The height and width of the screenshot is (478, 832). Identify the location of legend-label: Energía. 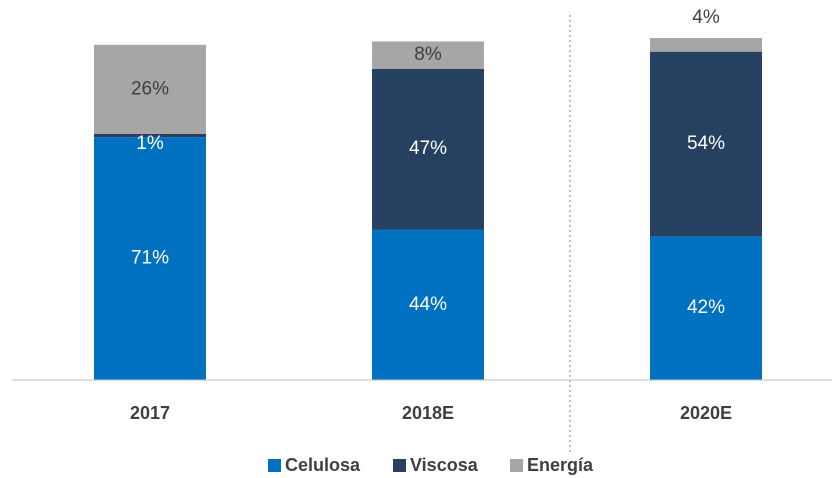
(560, 465).